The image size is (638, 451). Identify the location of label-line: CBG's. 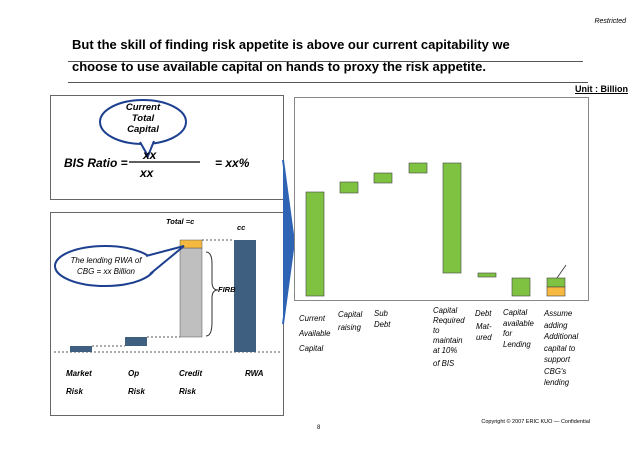
(555, 371).